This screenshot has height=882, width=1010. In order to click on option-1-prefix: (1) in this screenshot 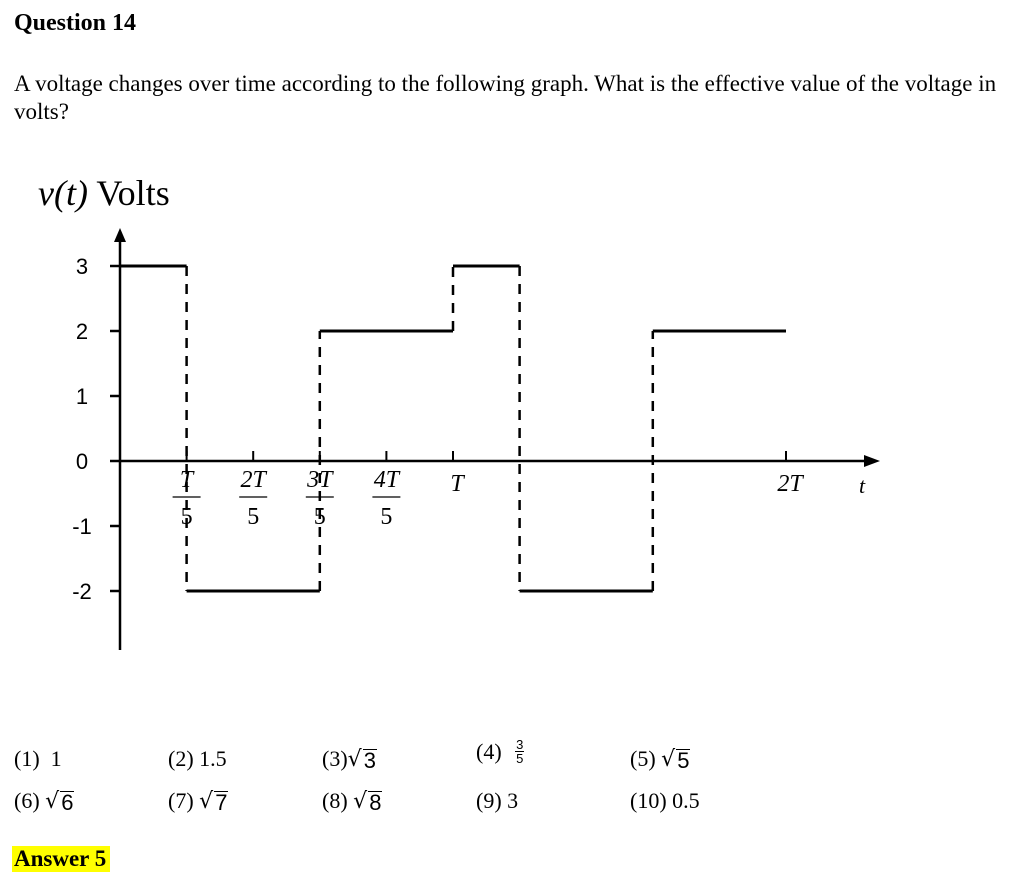, I will do `click(32, 758)`.